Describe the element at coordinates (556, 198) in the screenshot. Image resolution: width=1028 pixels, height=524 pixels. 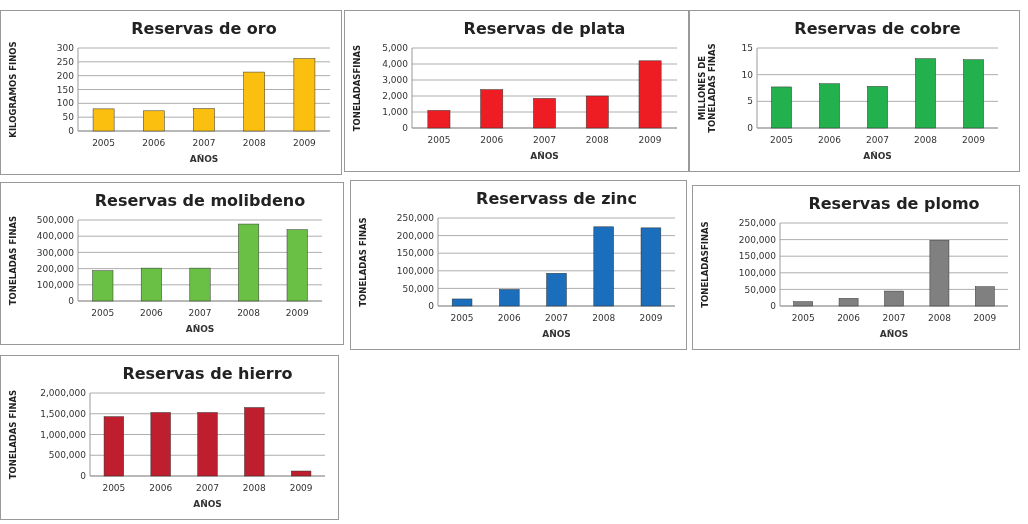
I see `chart-title: Reservass de zinc` at that location.